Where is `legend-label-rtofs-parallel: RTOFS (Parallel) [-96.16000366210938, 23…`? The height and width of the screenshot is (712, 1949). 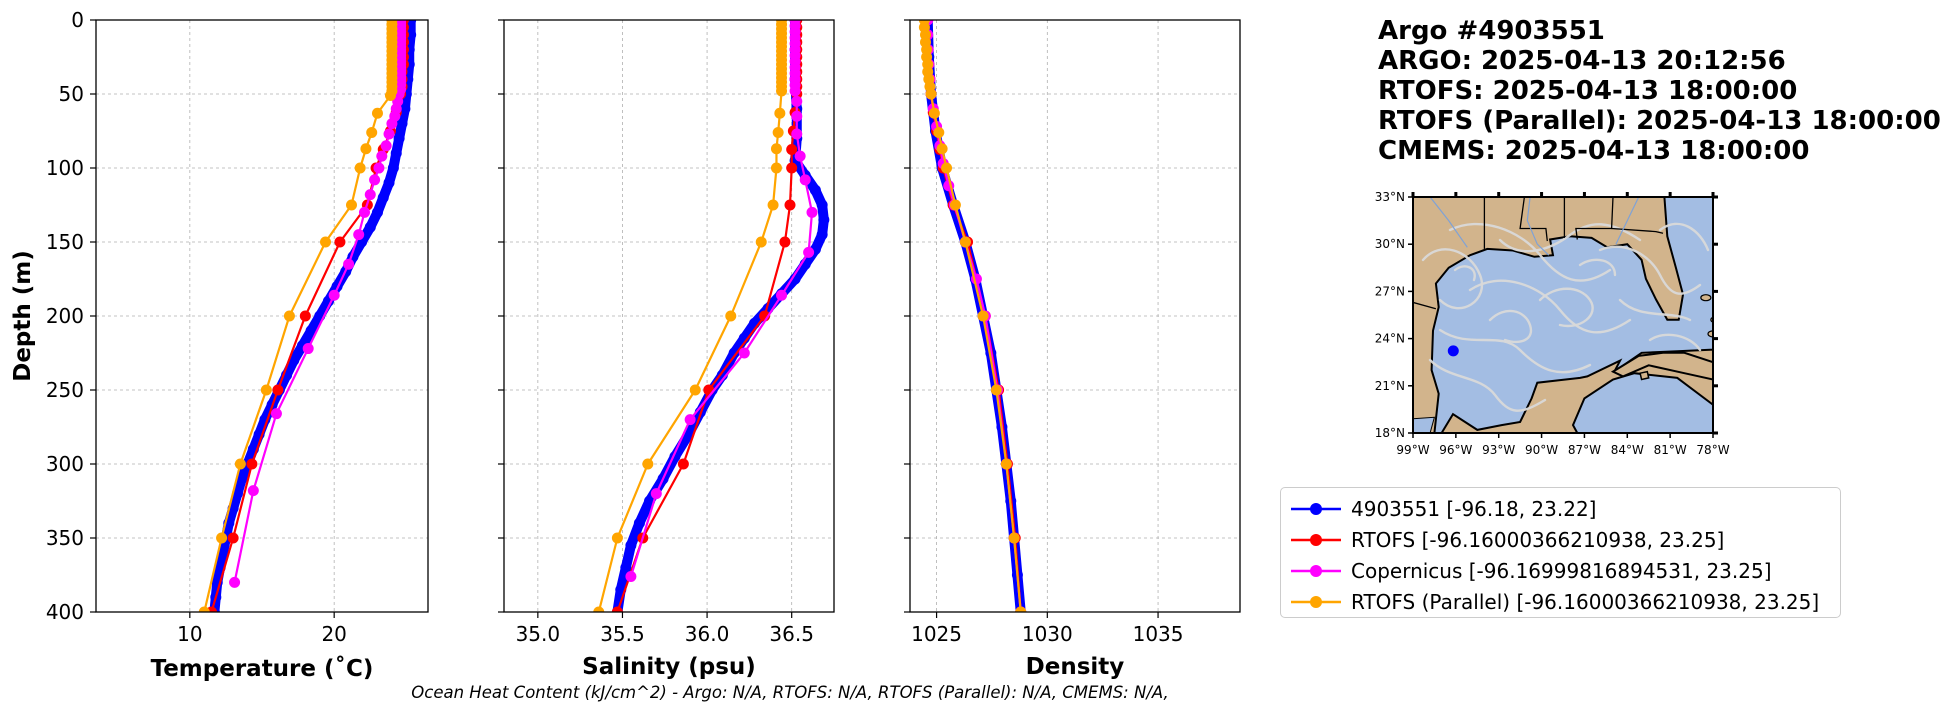 legend-label-rtofs-parallel: RTOFS (Parallel) [-96.16000366210938, 23… is located at coordinates (1585, 602).